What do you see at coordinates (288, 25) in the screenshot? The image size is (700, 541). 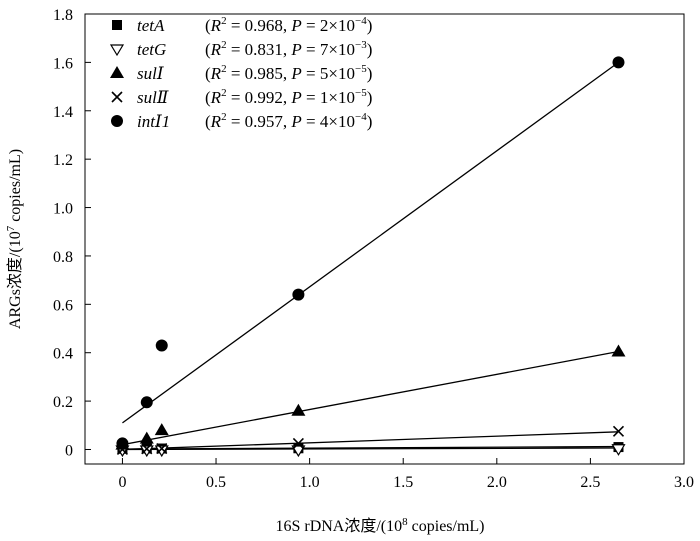 I see `legend-stats-teta: (R2 = 0.968, P = 2×10−4)` at bounding box center [288, 25].